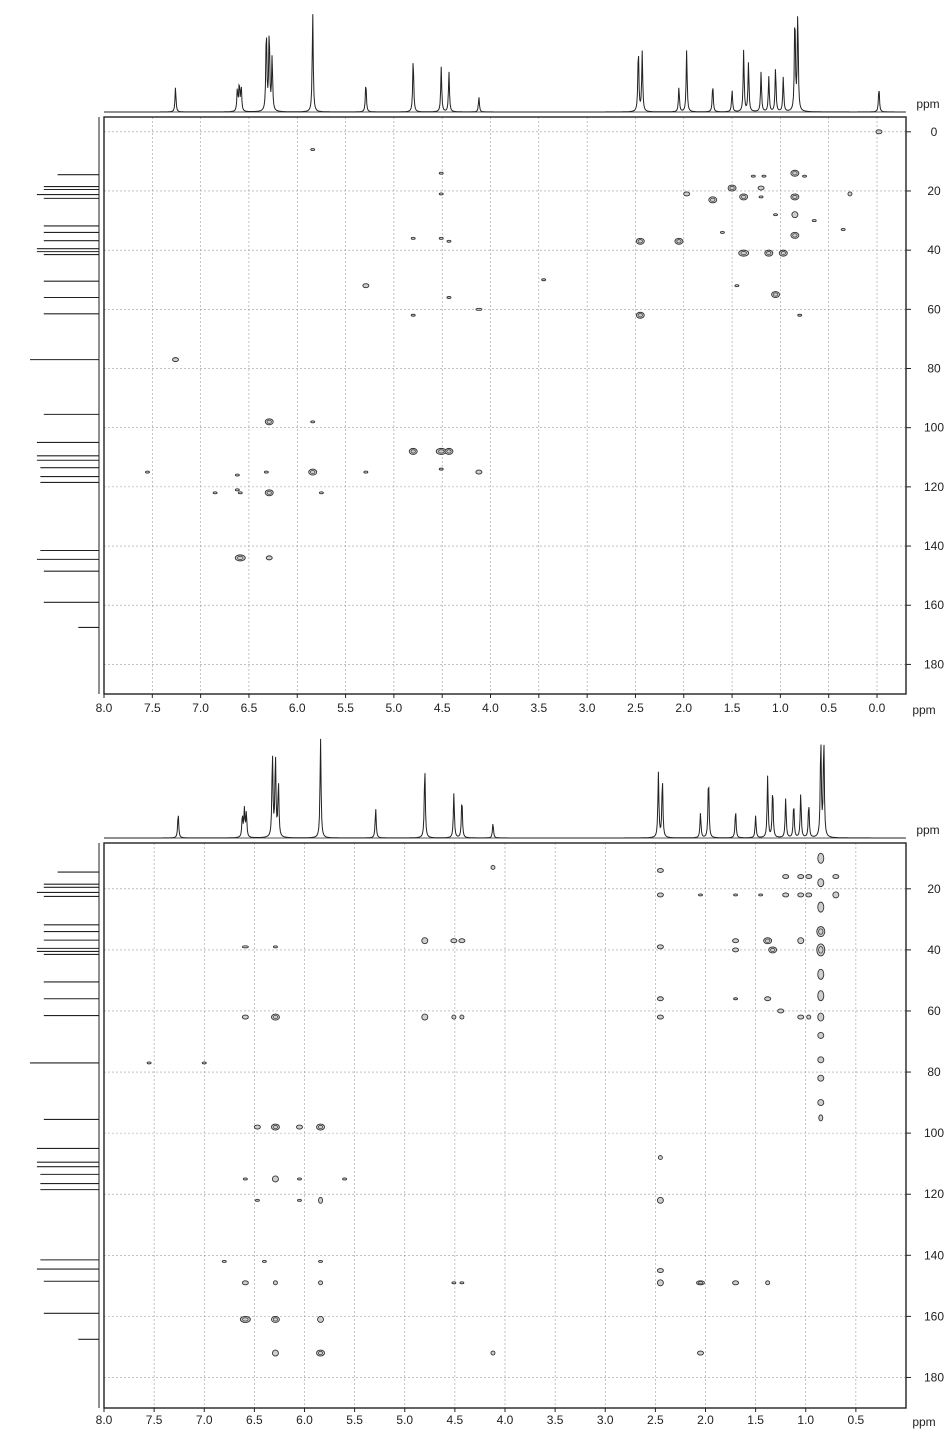 This screenshot has height=1441, width=946. Describe the element at coordinates (755, 1420) in the screenshot. I see `x-tick-label: 1.5` at that location.